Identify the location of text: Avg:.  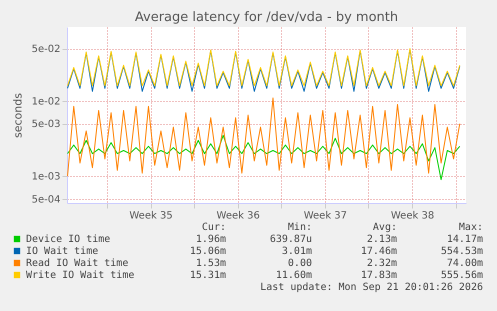
(384, 227).